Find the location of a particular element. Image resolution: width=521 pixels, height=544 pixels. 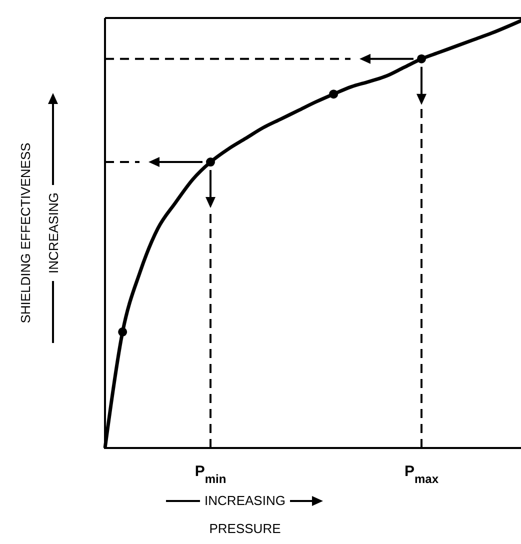

text: SHIELDING EFFECTIVENESS is located at coordinates (25, 233).